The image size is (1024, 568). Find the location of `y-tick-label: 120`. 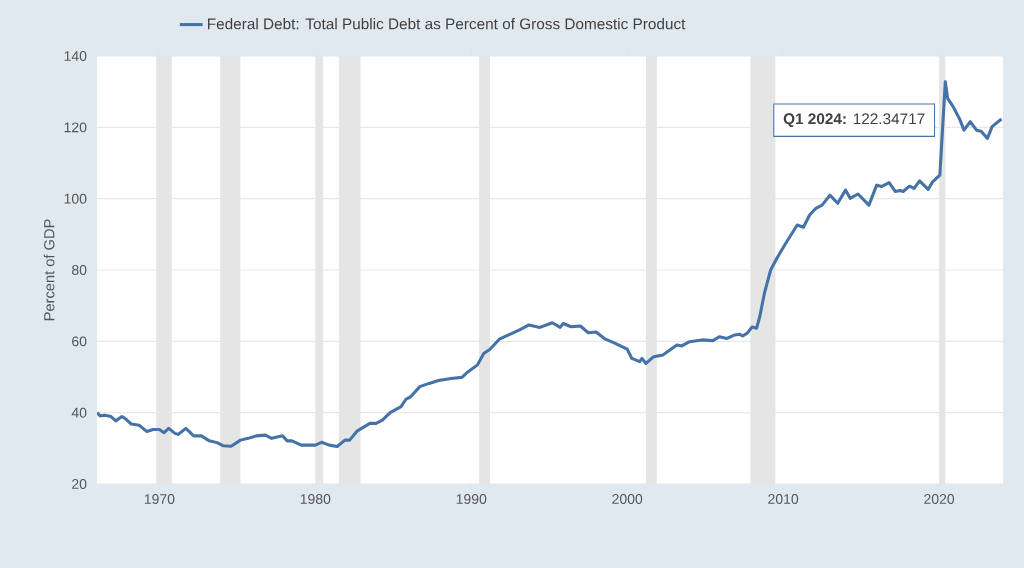

y-tick-label: 120 is located at coordinates (75, 127).